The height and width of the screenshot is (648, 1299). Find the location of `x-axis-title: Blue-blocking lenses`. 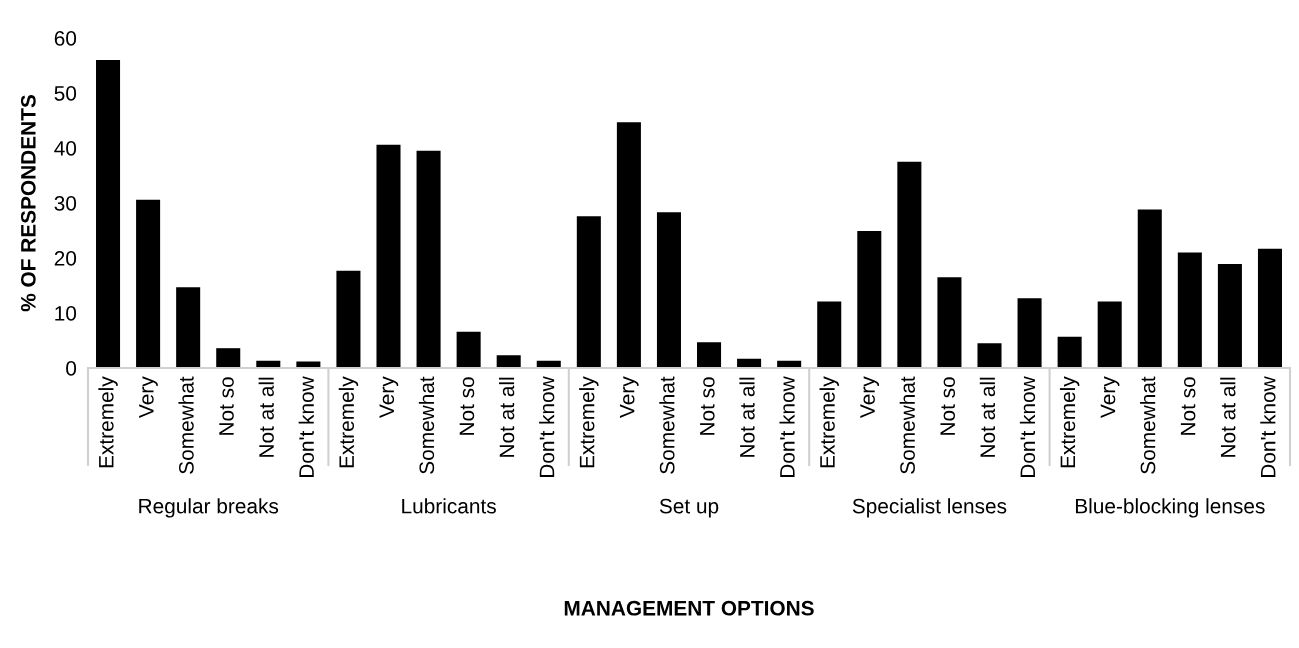

x-axis-title: Blue-blocking lenses is located at coordinates (1170, 508).